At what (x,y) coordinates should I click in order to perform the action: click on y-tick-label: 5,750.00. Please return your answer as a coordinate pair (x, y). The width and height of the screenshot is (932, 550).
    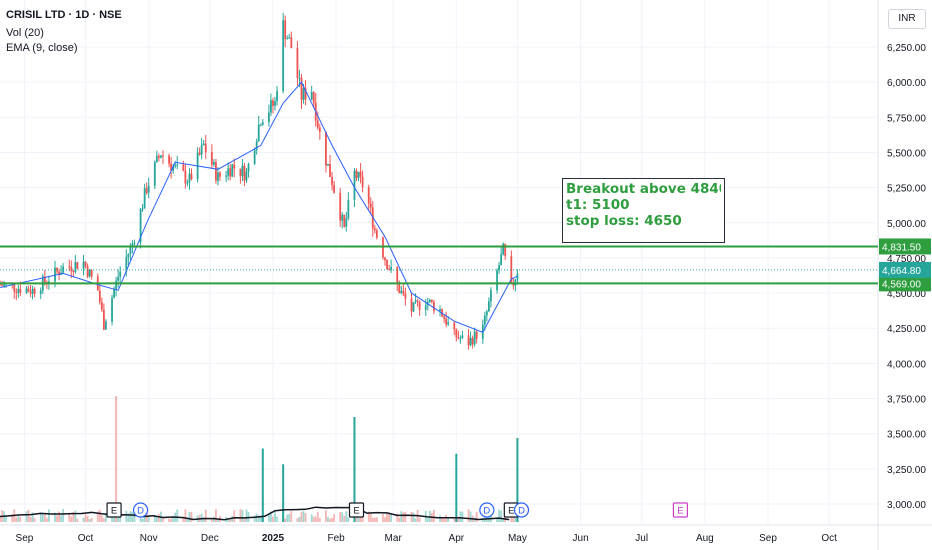
    Looking at the image, I should click on (906, 118).